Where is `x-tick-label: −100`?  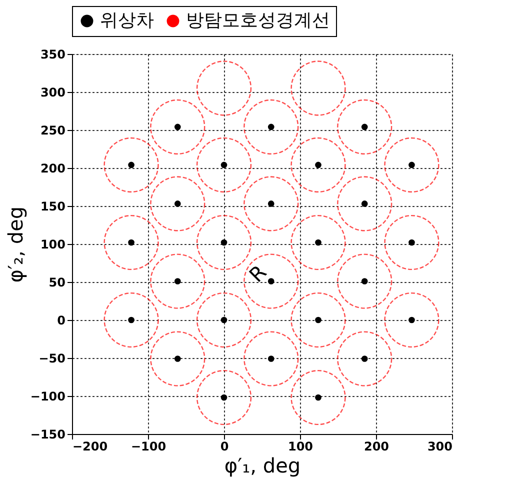
x-tick-label: −100 is located at coordinates (148, 447).